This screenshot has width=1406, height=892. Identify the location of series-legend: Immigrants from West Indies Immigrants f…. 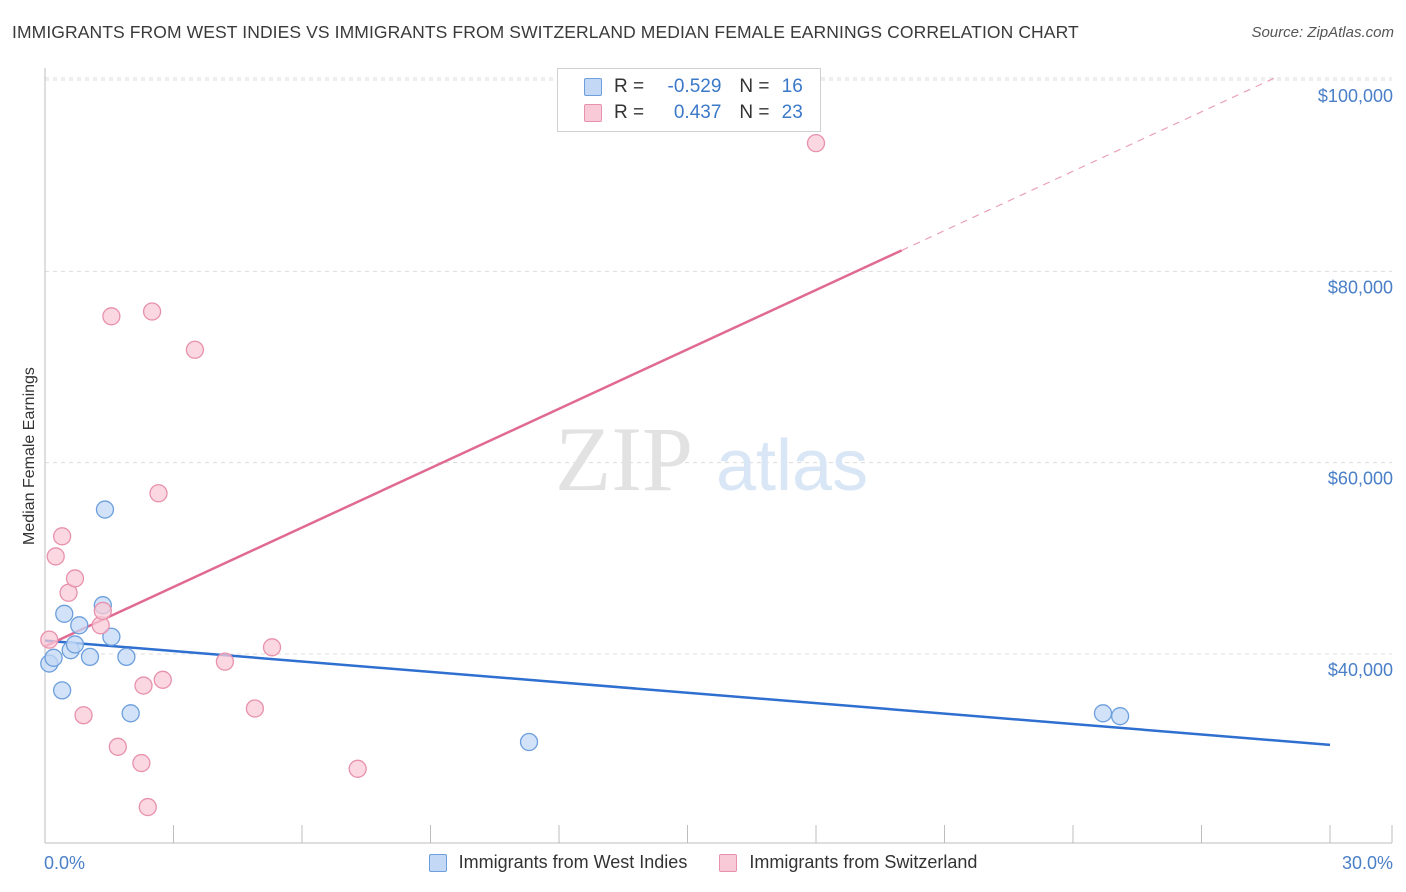
(703, 862).